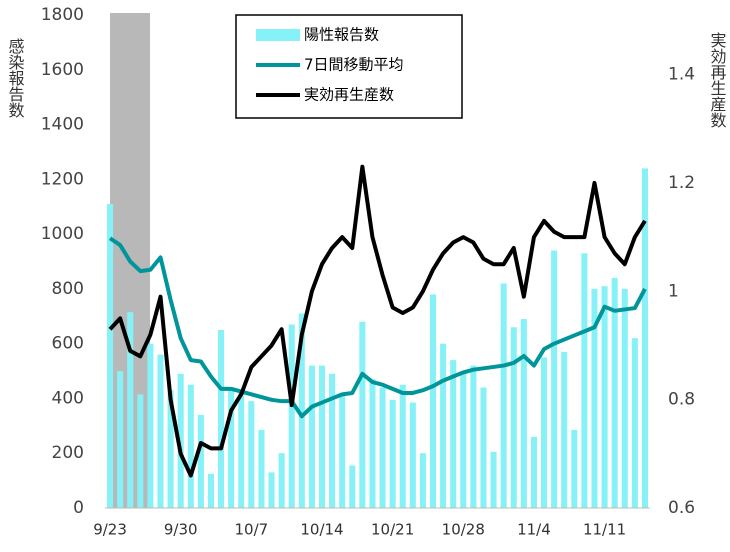 Image resolution: width=730 pixels, height=552 pixels. Describe the element at coordinates (62, 234) in the screenshot. I see `y-tick-label: 1000` at that location.